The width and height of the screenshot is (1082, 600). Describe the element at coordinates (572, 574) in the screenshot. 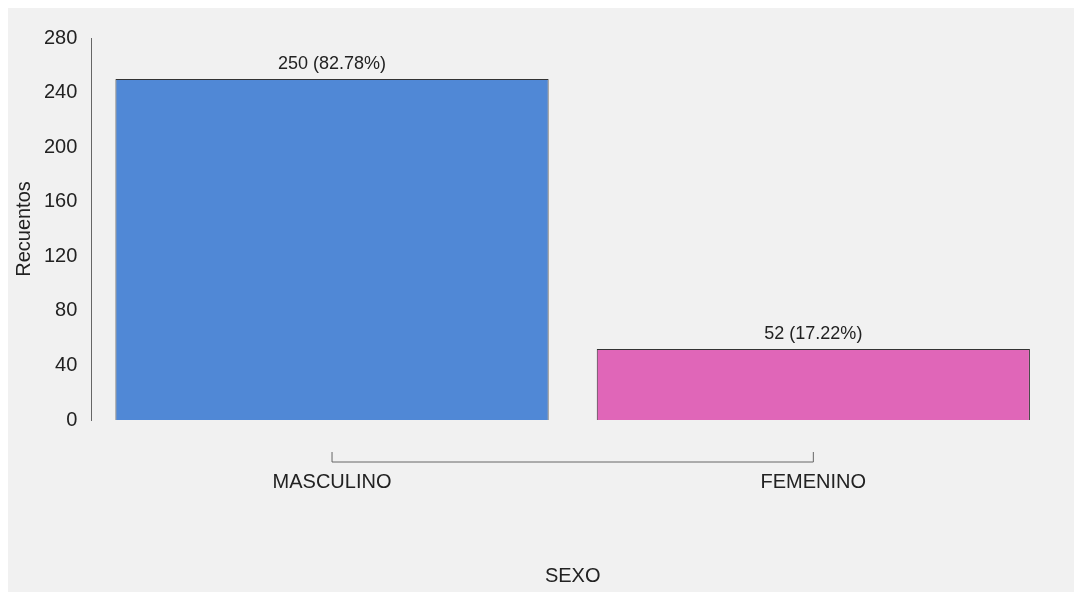

I see `x-axis-title: SEXO` at that location.